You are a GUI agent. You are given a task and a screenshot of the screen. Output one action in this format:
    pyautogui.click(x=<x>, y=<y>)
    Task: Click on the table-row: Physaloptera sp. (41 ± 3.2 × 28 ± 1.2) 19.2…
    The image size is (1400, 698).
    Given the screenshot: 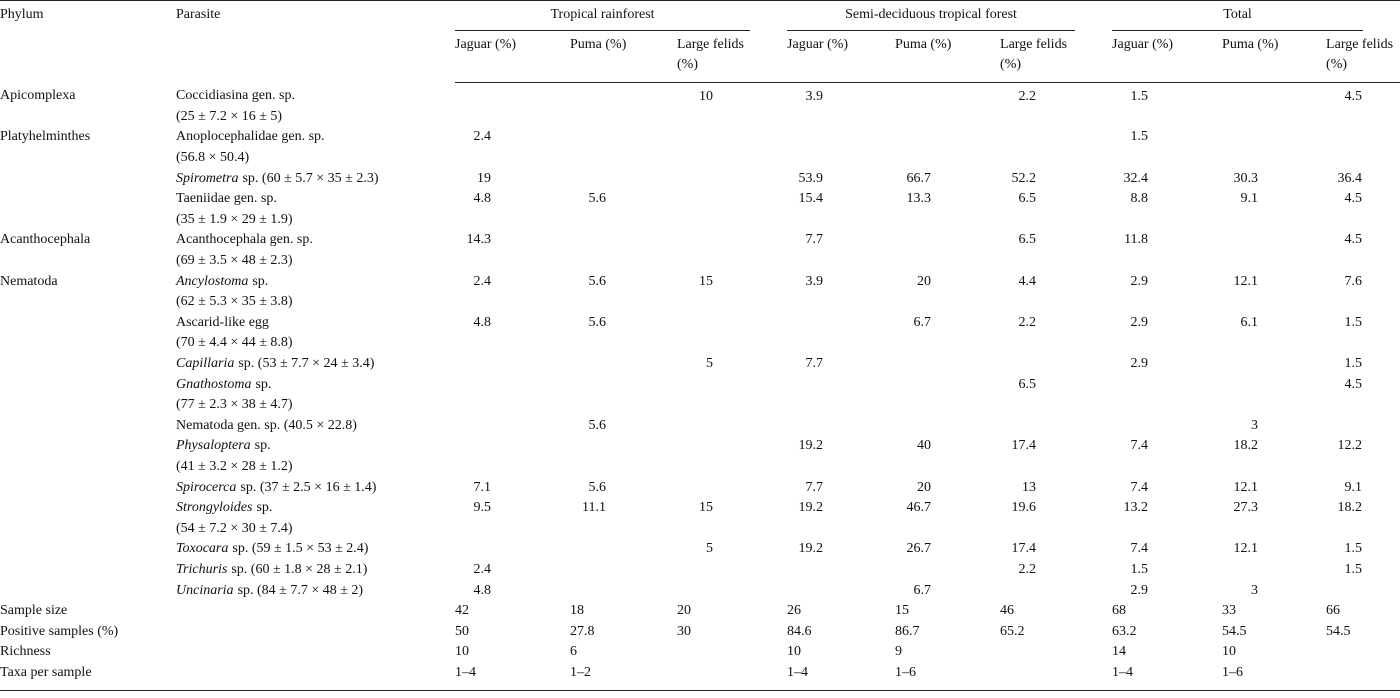 What is the action you would take?
    pyautogui.click(x=700, y=456)
    